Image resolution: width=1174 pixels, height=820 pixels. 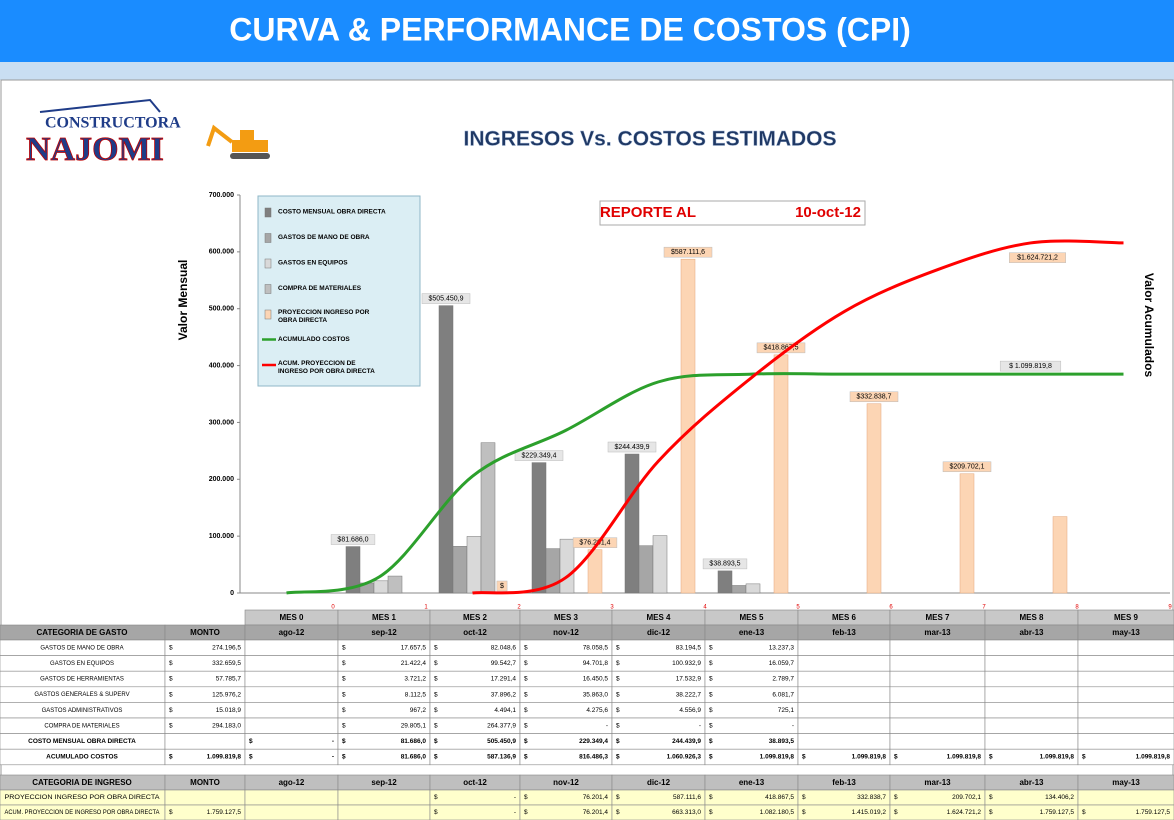 I want to click on cell-value: 1.099.819,8, so click(x=964, y=757).